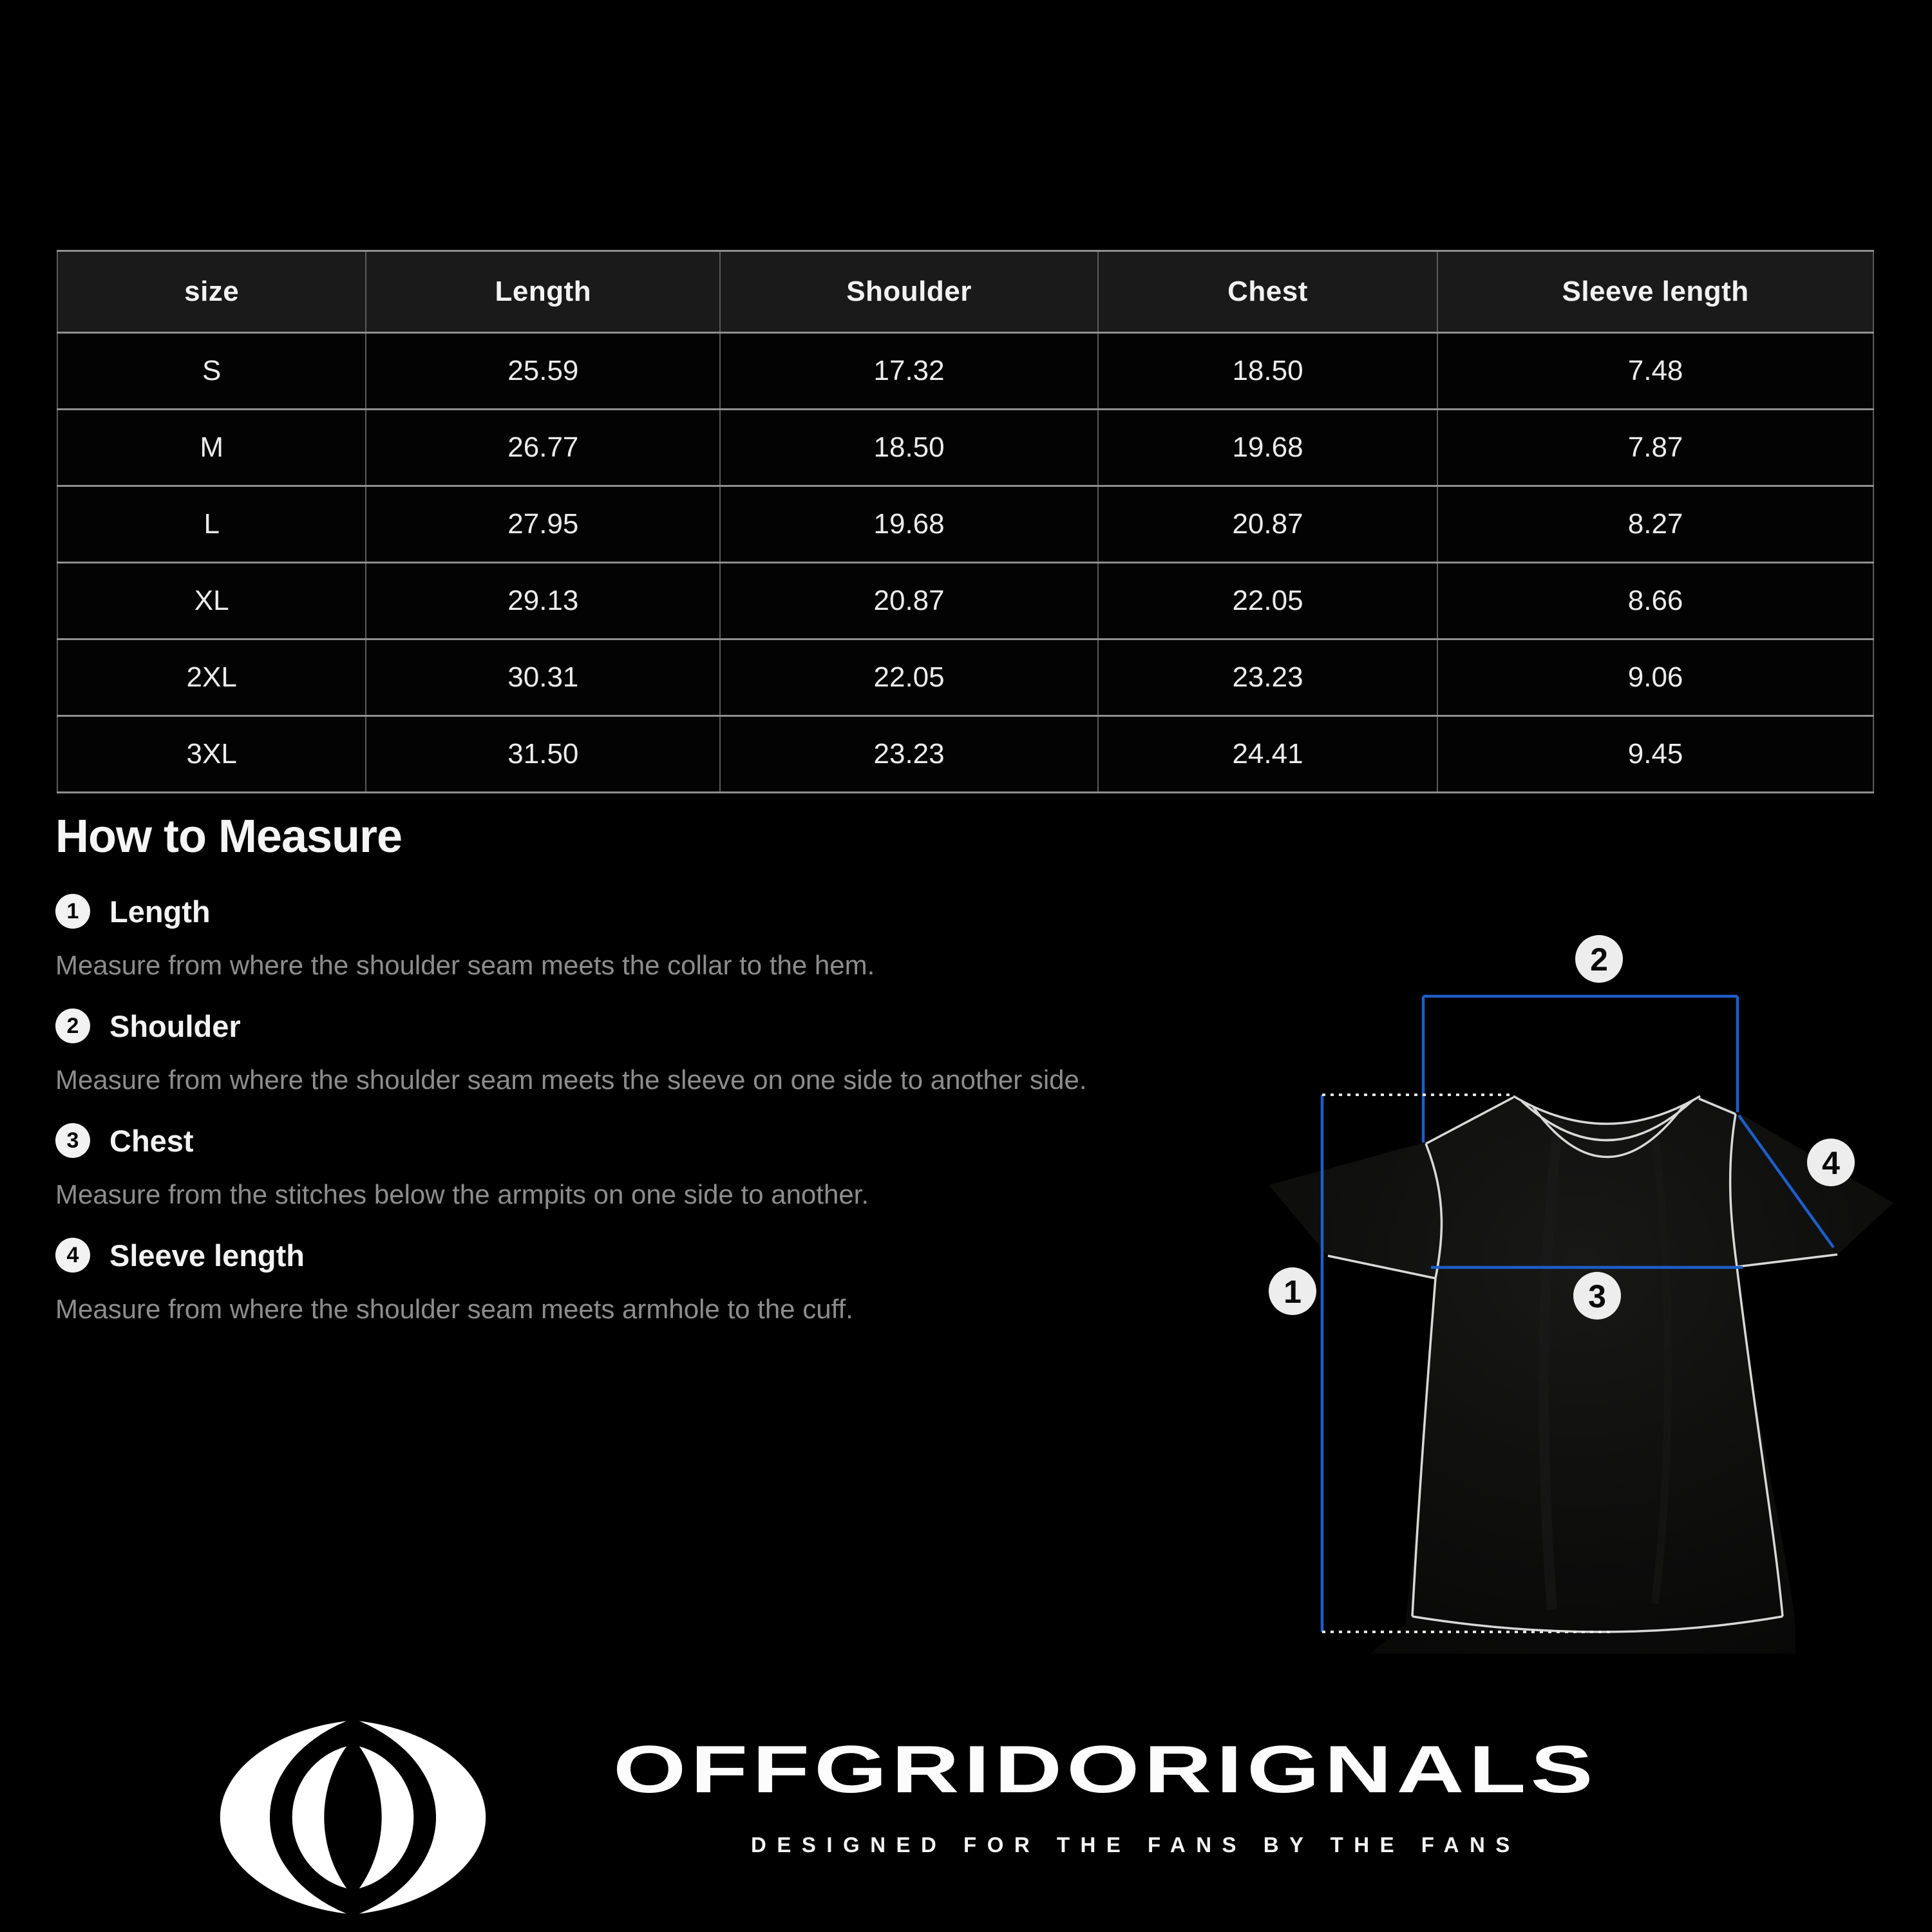 The height and width of the screenshot is (1932, 1932). What do you see at coordinates (909, 601) in the screenshot?
I see `cell-shoulder: 20.87` at bounding box center [909, 601].